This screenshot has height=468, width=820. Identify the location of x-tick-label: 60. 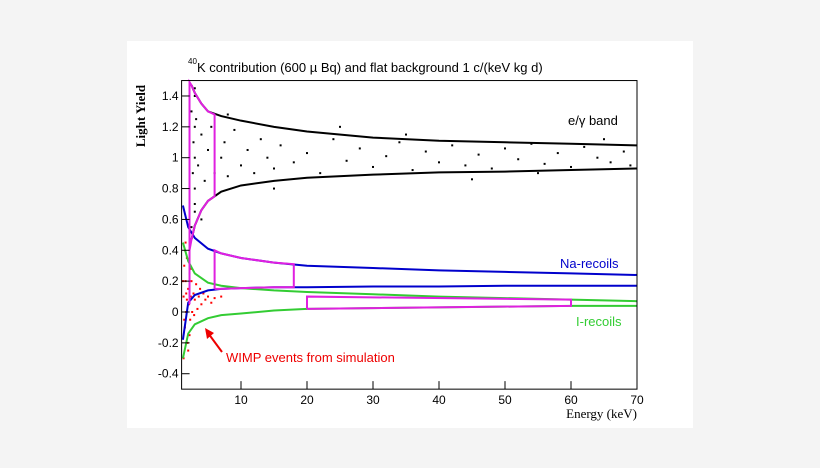
(571, 400).